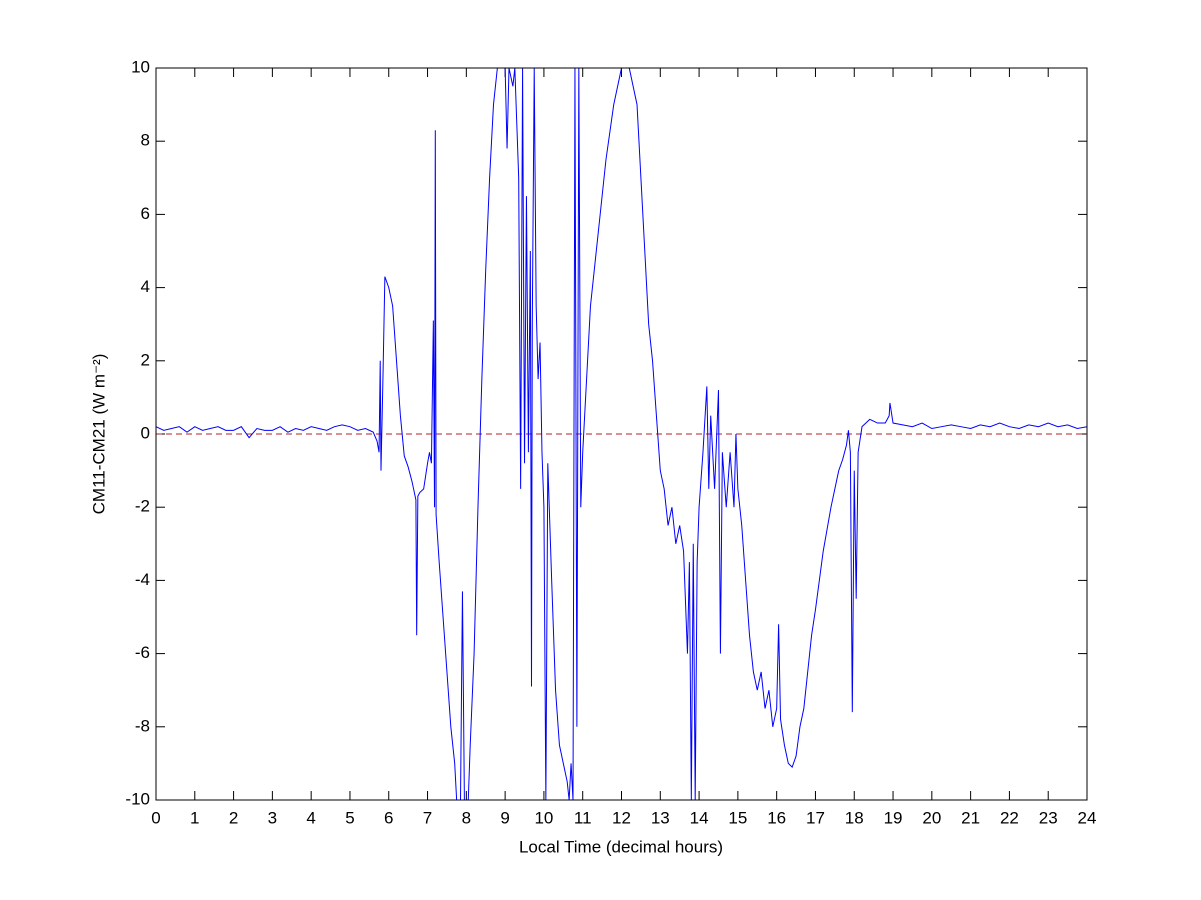 The height and width of the screenshot is (900, 1201). I want to click on x-tick-label: 14, so click(699, 817).